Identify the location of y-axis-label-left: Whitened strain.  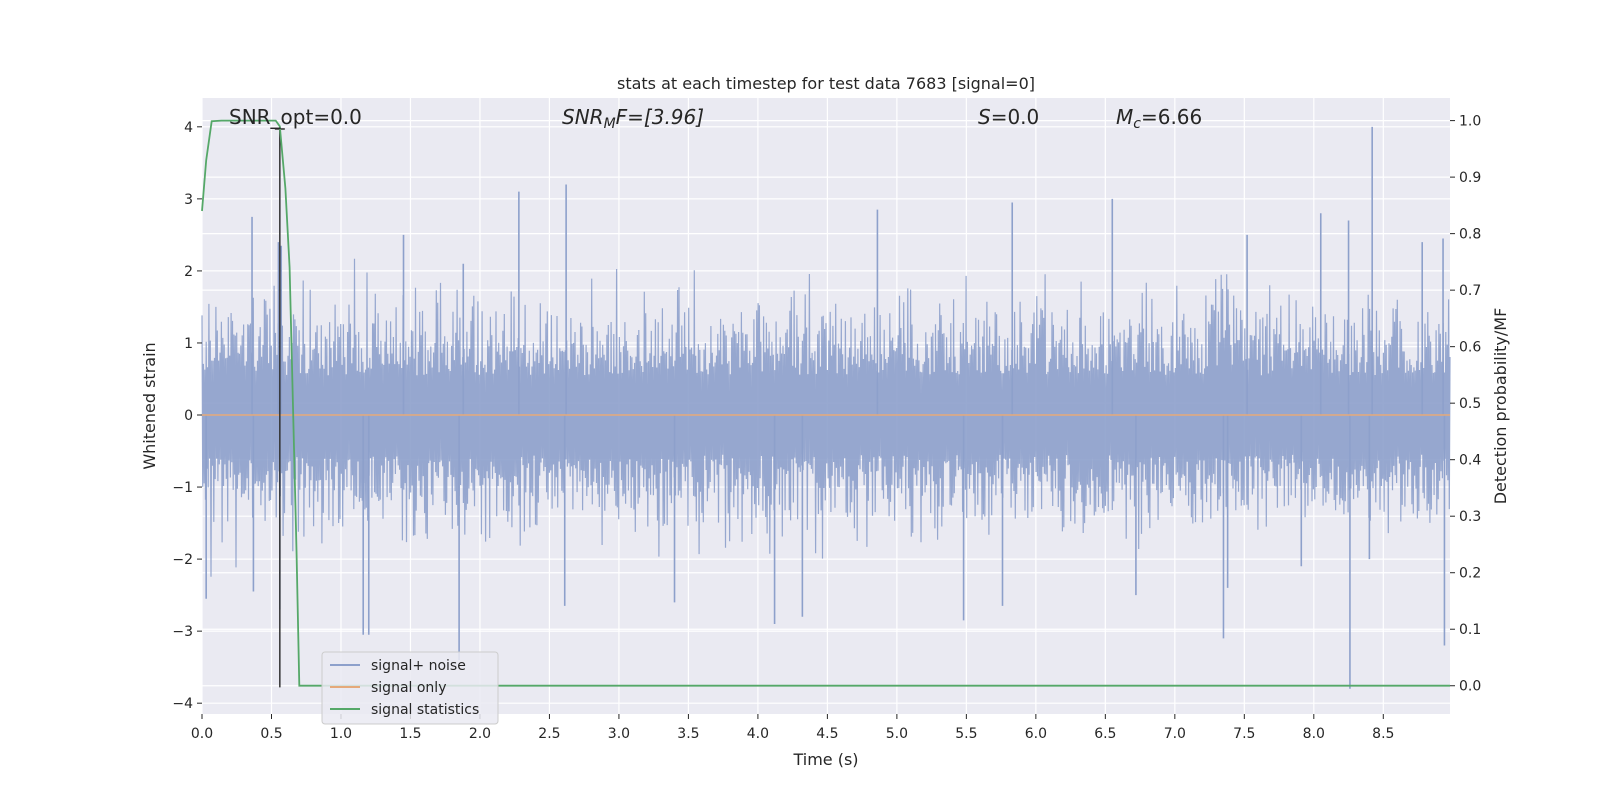
(149, 405).